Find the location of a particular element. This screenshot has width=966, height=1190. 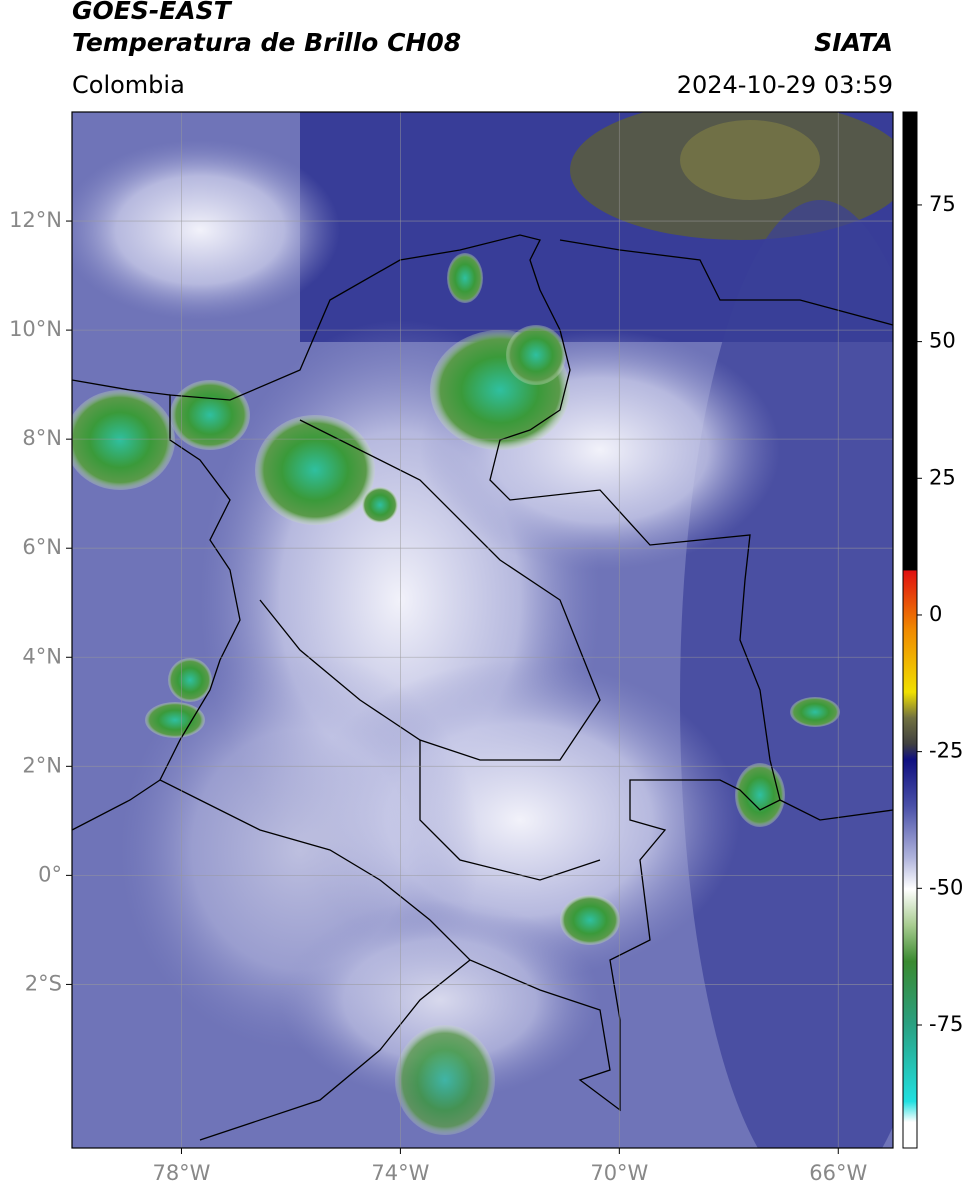

colorbar-tick-label: -25 is located at coordinates (946, 751).